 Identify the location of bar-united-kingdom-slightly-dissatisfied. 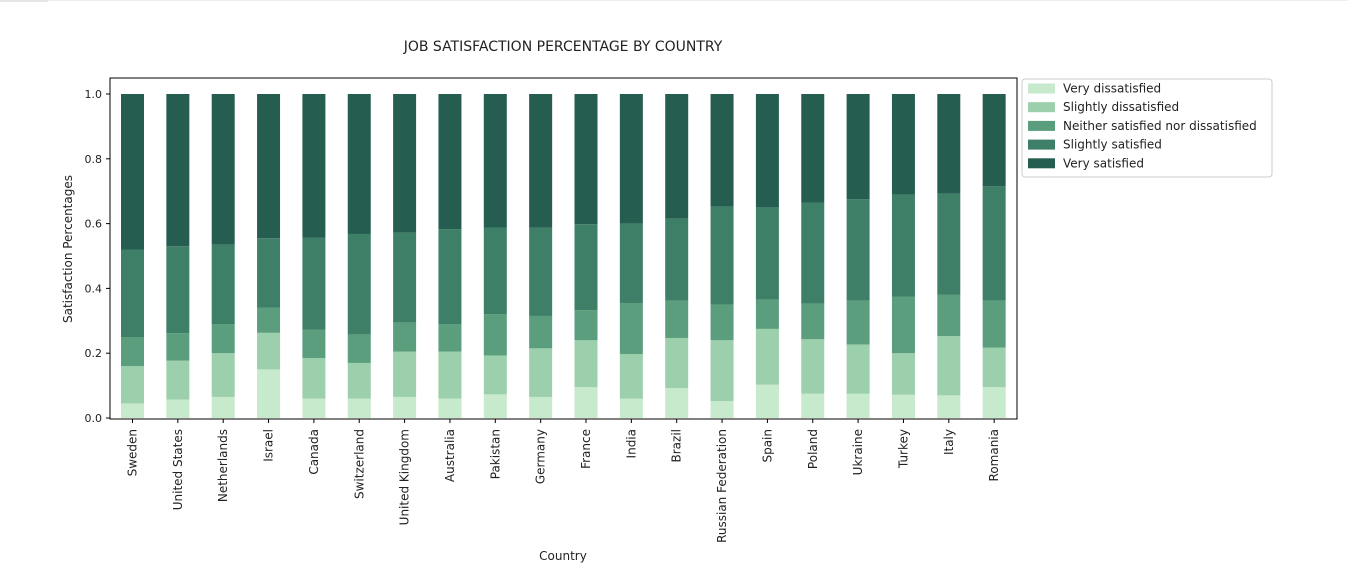
(405, 374).